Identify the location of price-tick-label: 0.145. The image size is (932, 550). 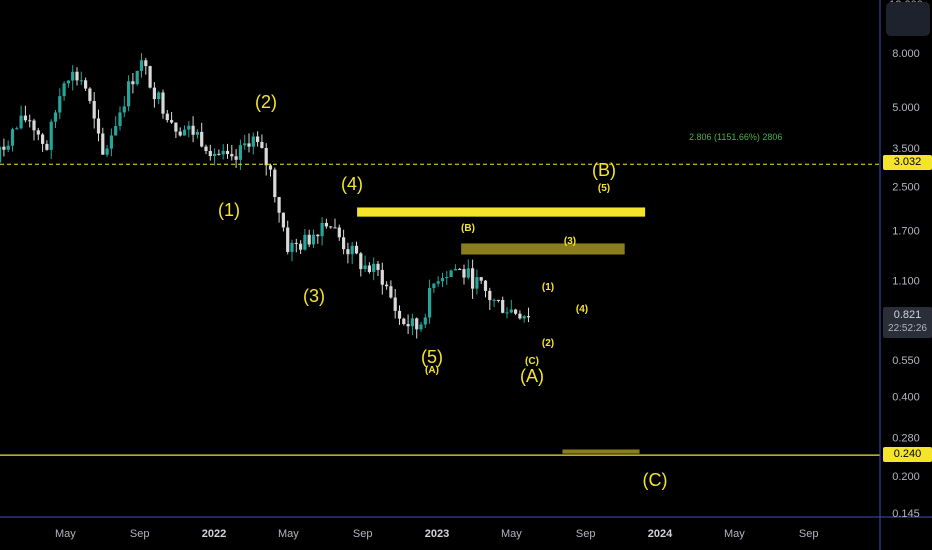
(906, 514).